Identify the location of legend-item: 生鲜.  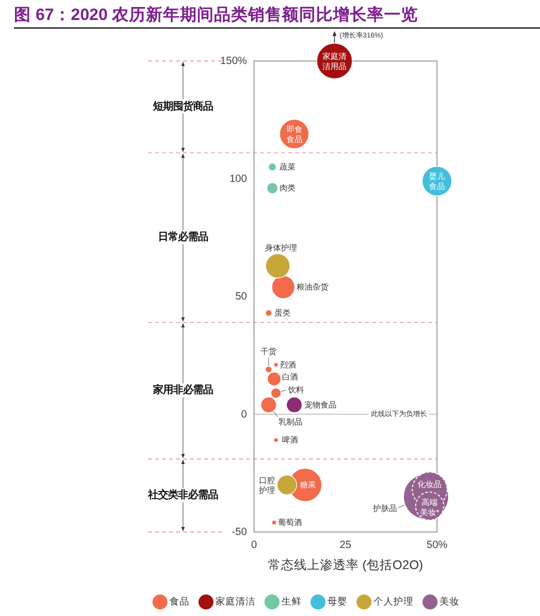
(283, 602).